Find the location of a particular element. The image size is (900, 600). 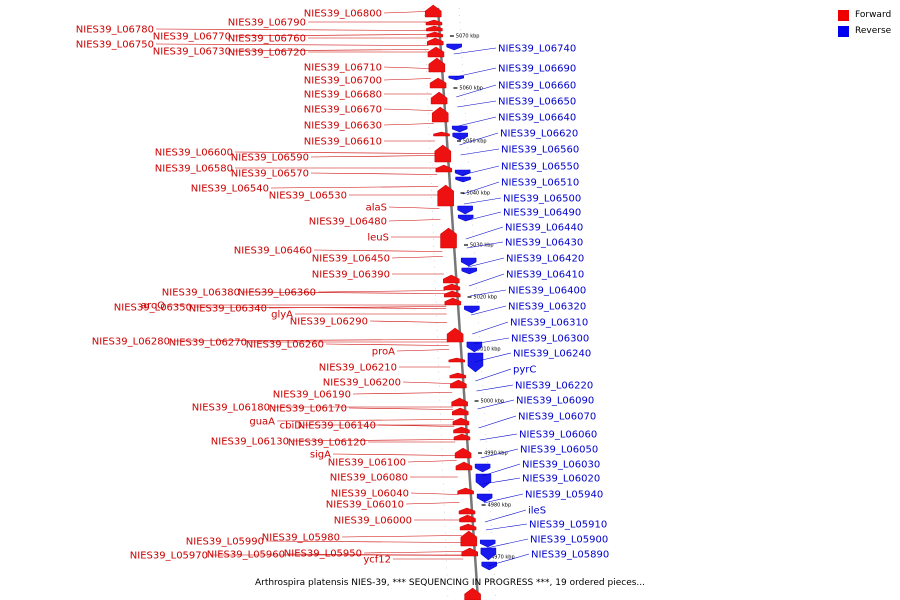

forward-gene-label: NIES39_L06700 is located at coordinates (343, 81).